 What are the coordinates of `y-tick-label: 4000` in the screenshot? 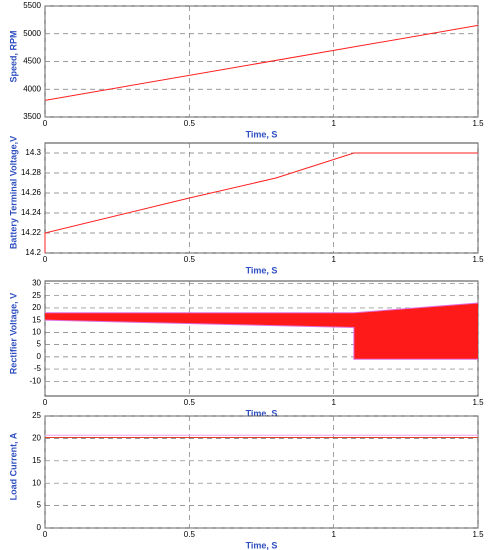 It's located at (32, 88).